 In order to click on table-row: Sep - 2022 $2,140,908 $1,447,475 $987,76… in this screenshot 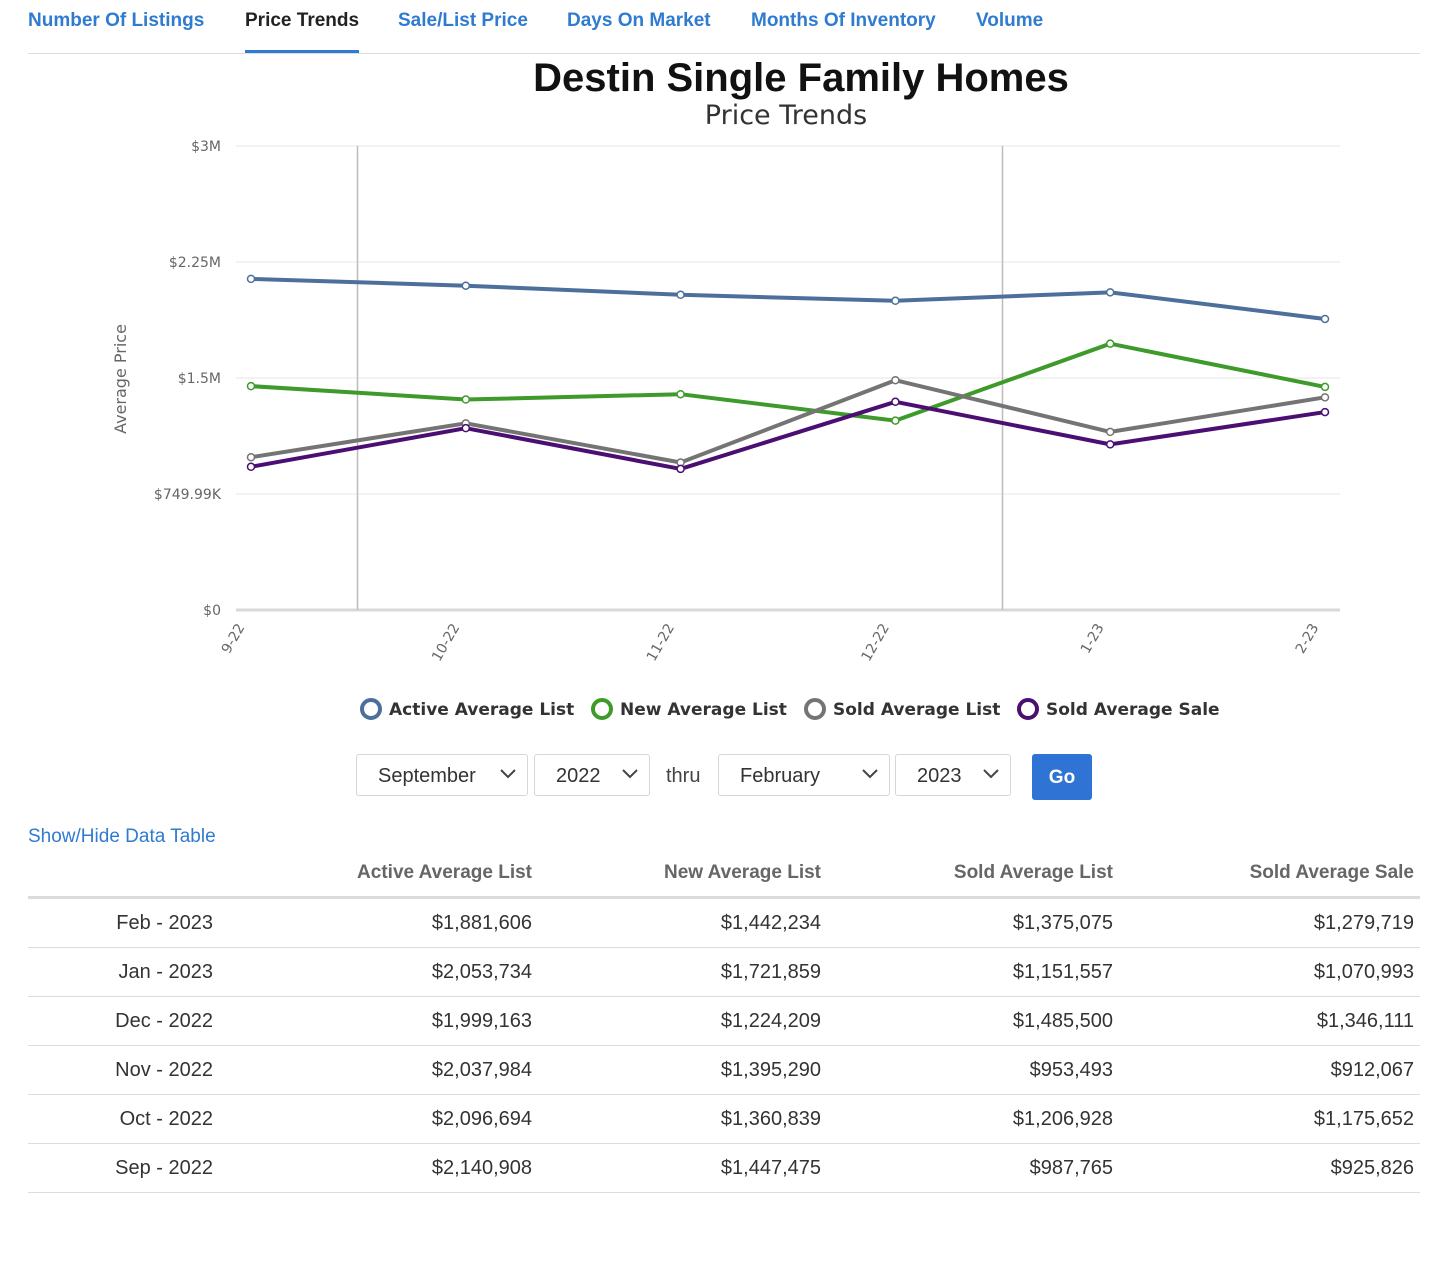, I will do `click(724, 1168)`.